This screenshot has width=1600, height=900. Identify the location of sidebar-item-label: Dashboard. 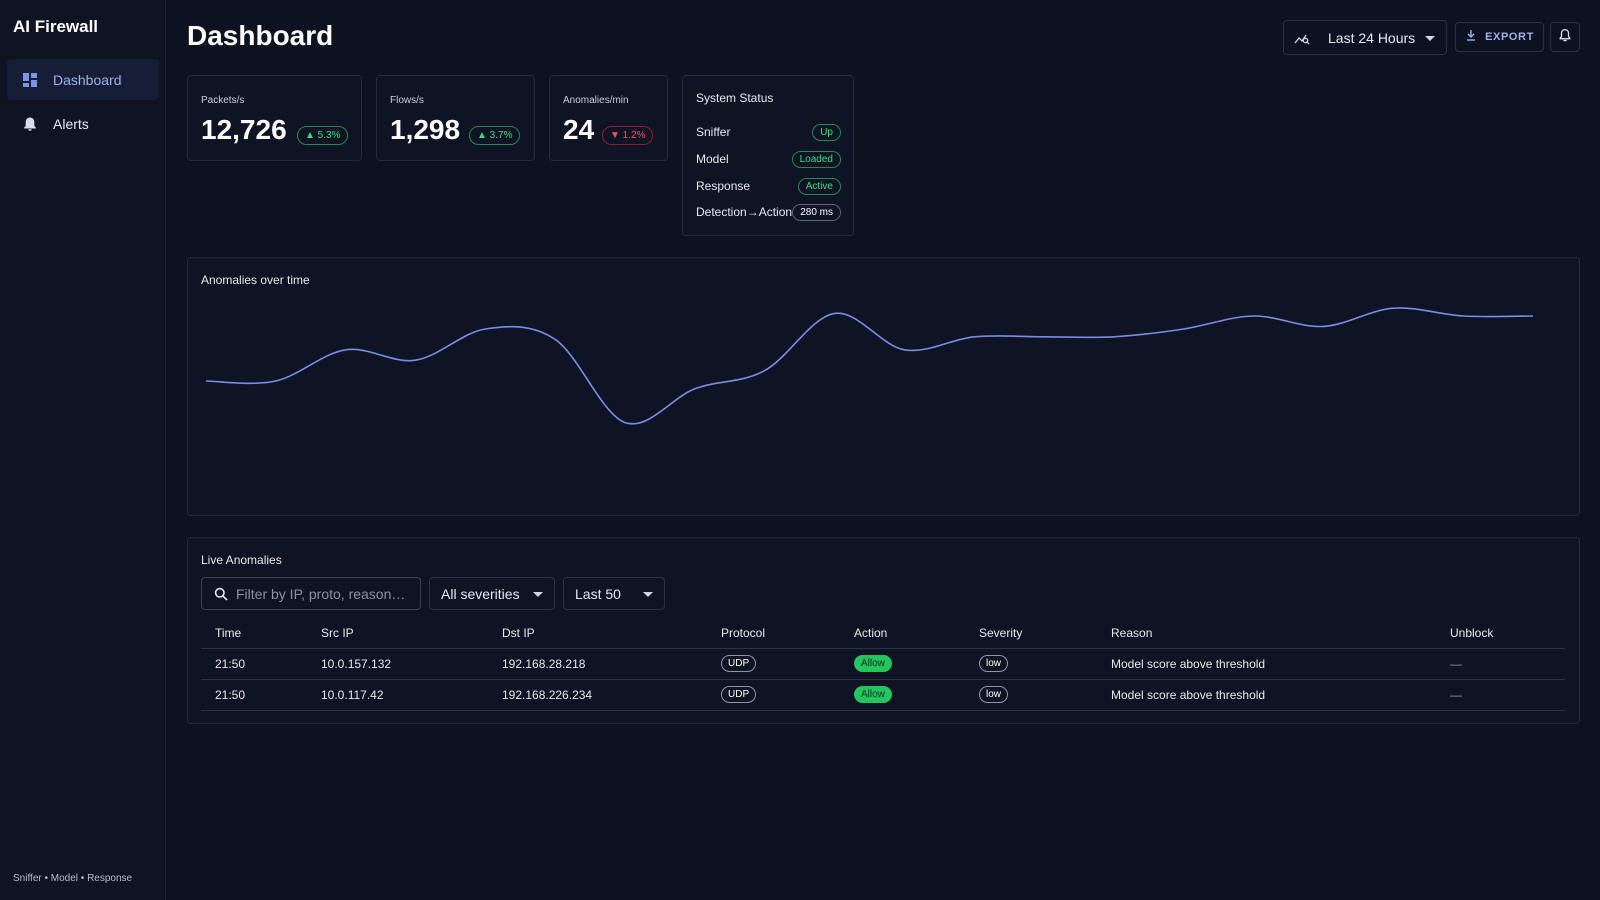
(87, 79).